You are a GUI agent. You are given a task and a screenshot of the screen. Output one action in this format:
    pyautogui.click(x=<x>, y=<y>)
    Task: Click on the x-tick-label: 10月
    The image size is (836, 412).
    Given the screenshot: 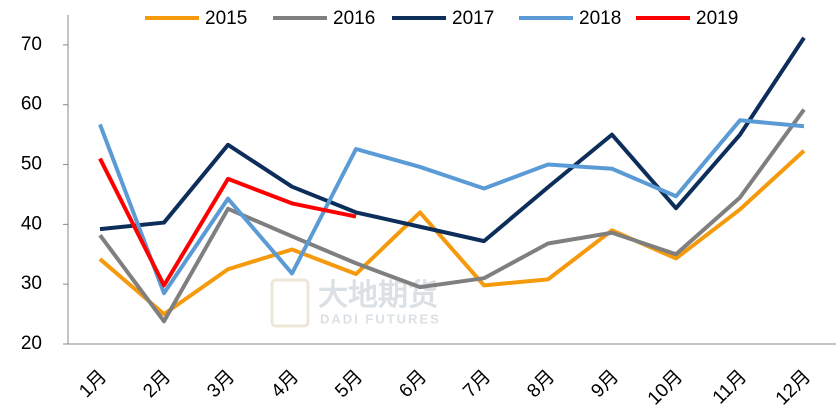 What is the action you would take?
    pyautogui.click(x=665, y=387)
    